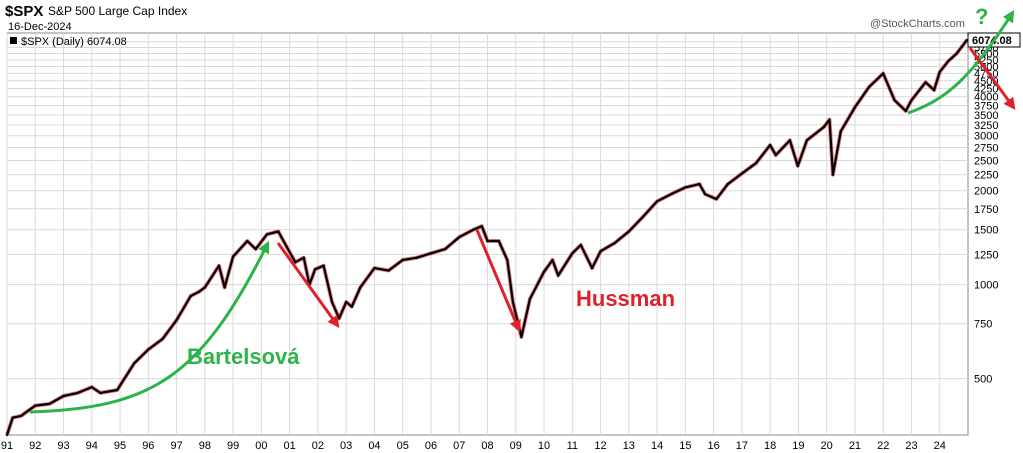 The width and height of the screenshot is (1023, 453). What do you see at coordinates (7, 446) in the screenshot?
I see `x-tick-label: 91` at bounding box center [7, 446].